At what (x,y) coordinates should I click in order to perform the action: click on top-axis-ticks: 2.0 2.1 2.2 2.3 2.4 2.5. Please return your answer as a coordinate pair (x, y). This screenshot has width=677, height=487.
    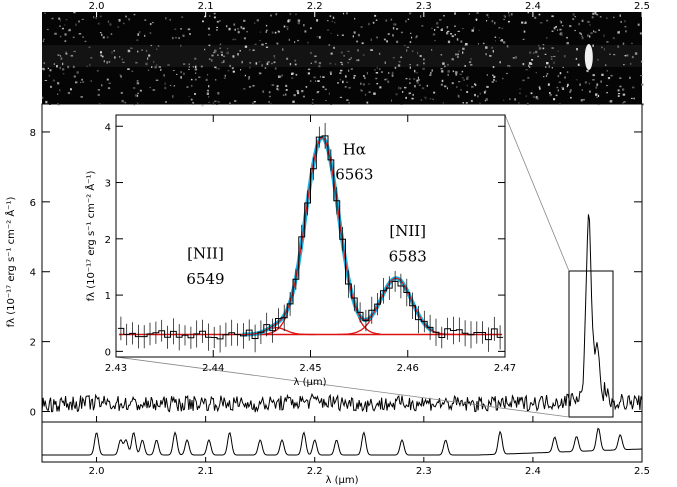
    Looking at the image, I should click on (369, 9).